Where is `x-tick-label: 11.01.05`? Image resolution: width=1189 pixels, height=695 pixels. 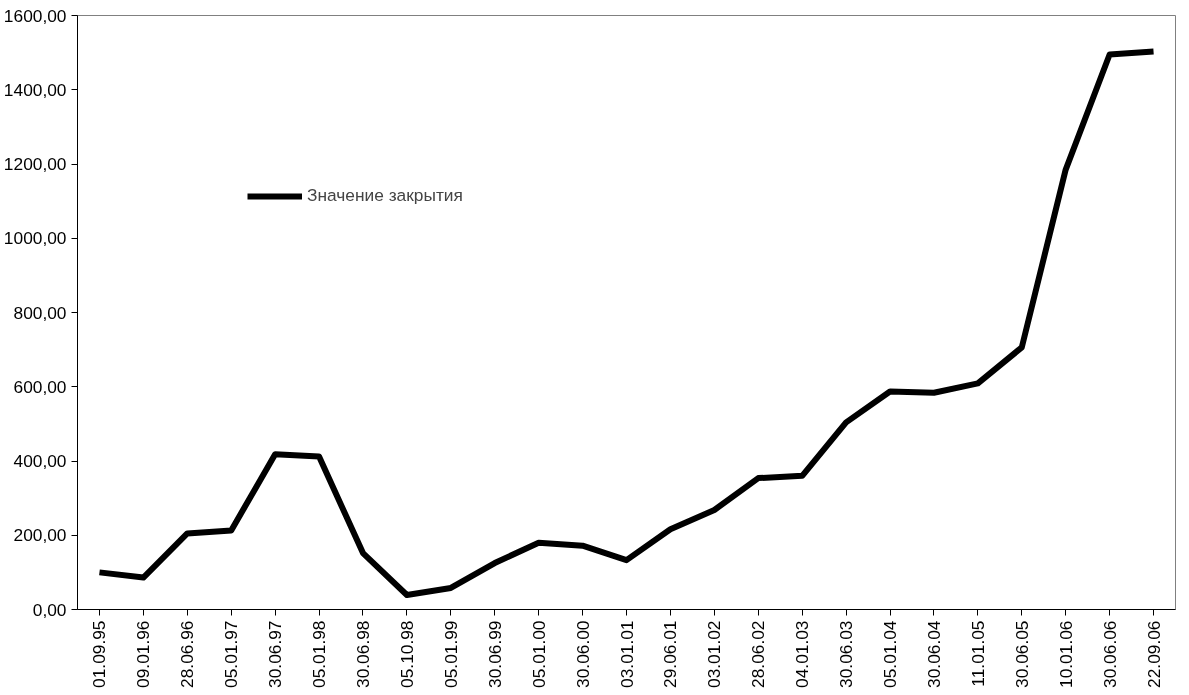 x-tick-label: 11.01.05 is located at coordinates (977, 653).